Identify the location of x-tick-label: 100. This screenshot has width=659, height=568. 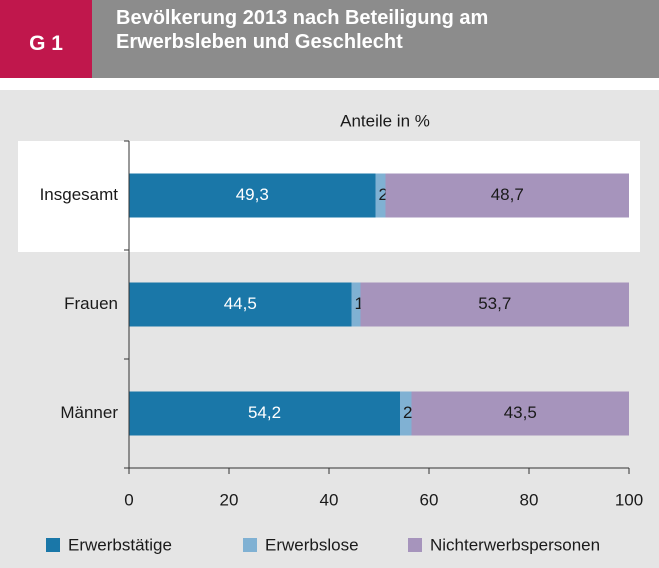
(629, 499).